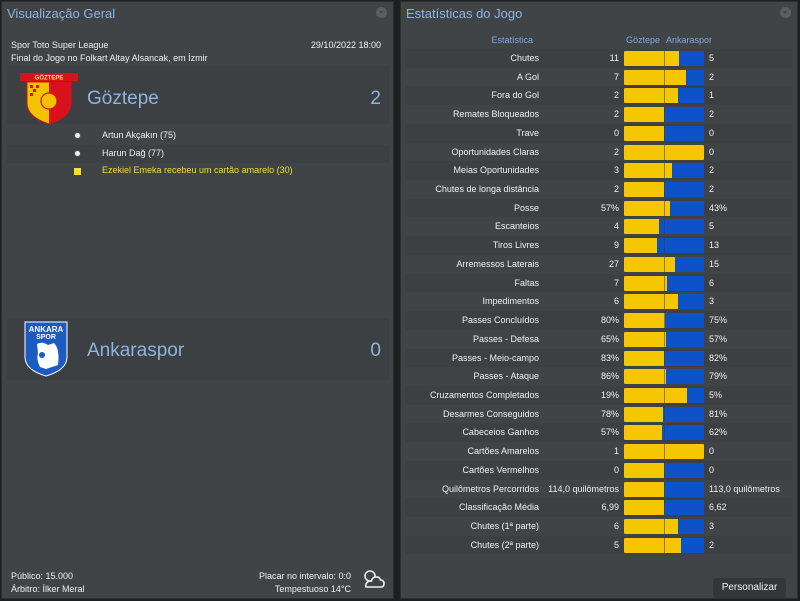 The image size is (800, 601). Describe the element at coordinates (512, 40) in the screenshot. I see `header-stat: Estatística` at that location.